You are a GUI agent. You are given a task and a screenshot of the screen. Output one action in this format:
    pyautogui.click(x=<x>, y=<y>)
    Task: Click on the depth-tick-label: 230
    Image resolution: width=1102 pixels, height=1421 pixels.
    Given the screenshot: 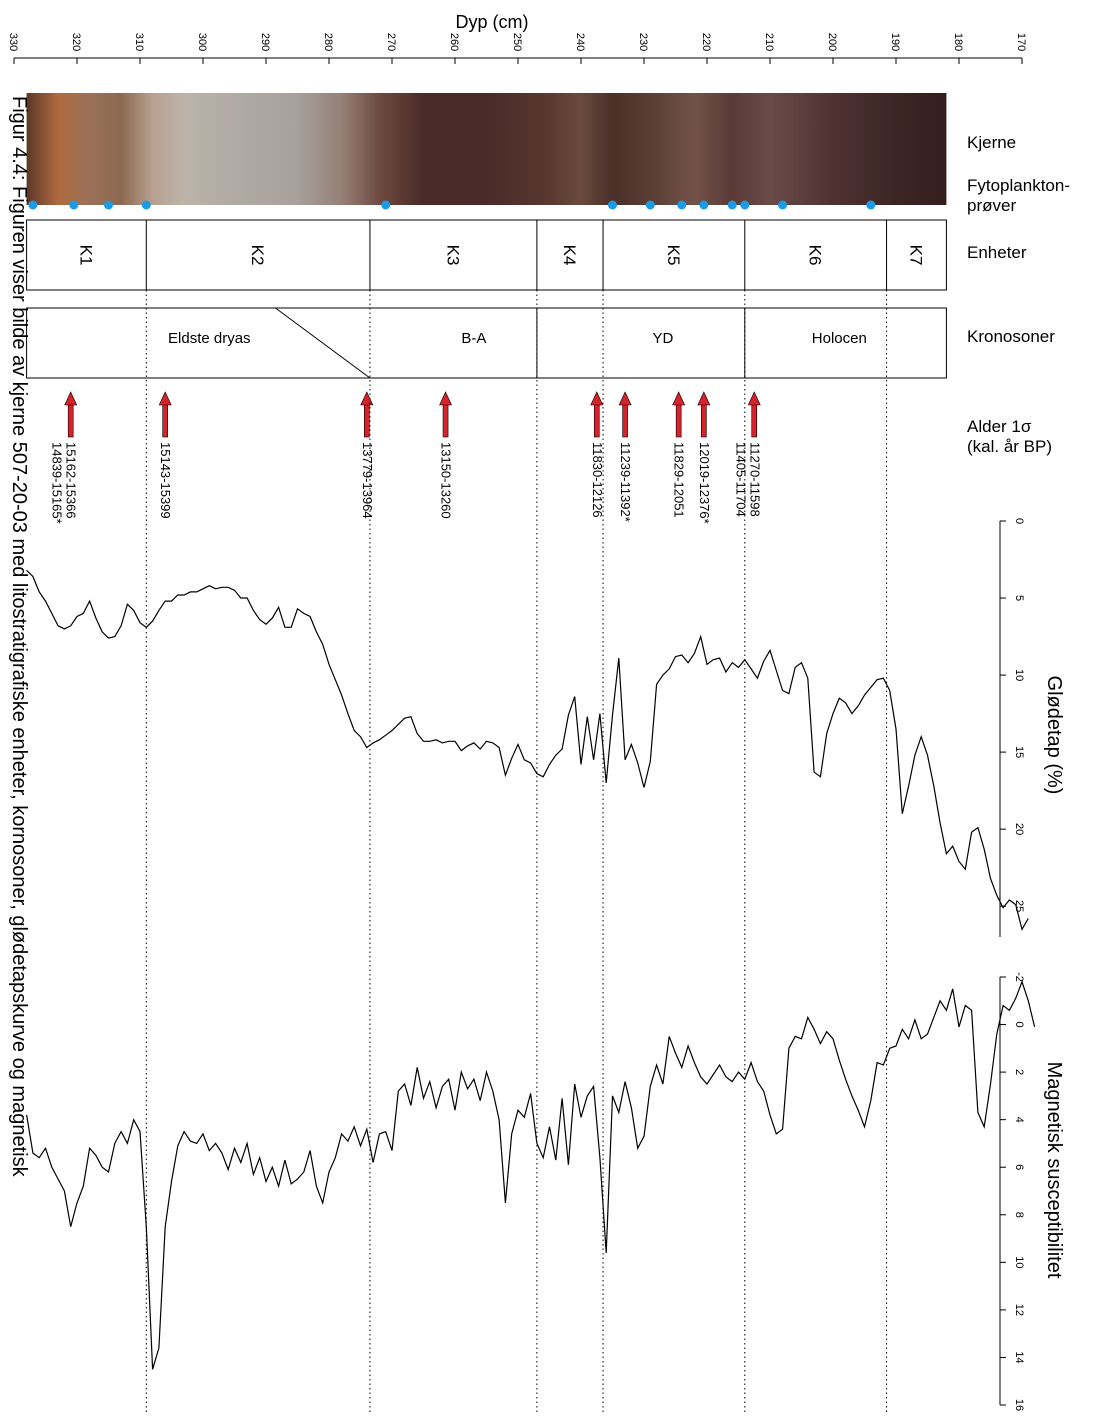 What is the action you would take?
    pyautogui.click(x=643, y=42)
    